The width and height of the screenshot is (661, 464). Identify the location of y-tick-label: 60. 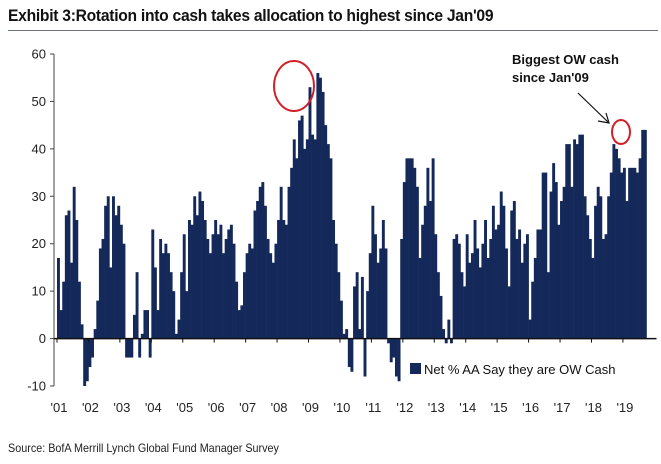
(39, 54).